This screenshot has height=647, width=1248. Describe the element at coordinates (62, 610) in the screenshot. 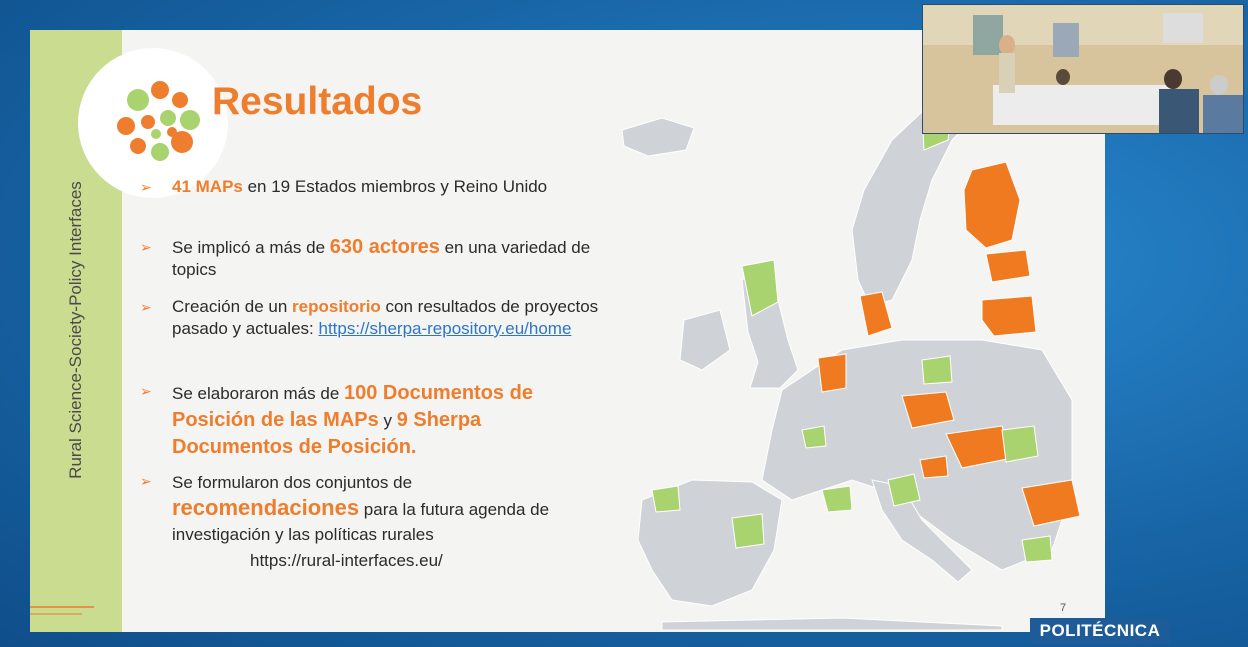

I see `side-decoration` at that location.